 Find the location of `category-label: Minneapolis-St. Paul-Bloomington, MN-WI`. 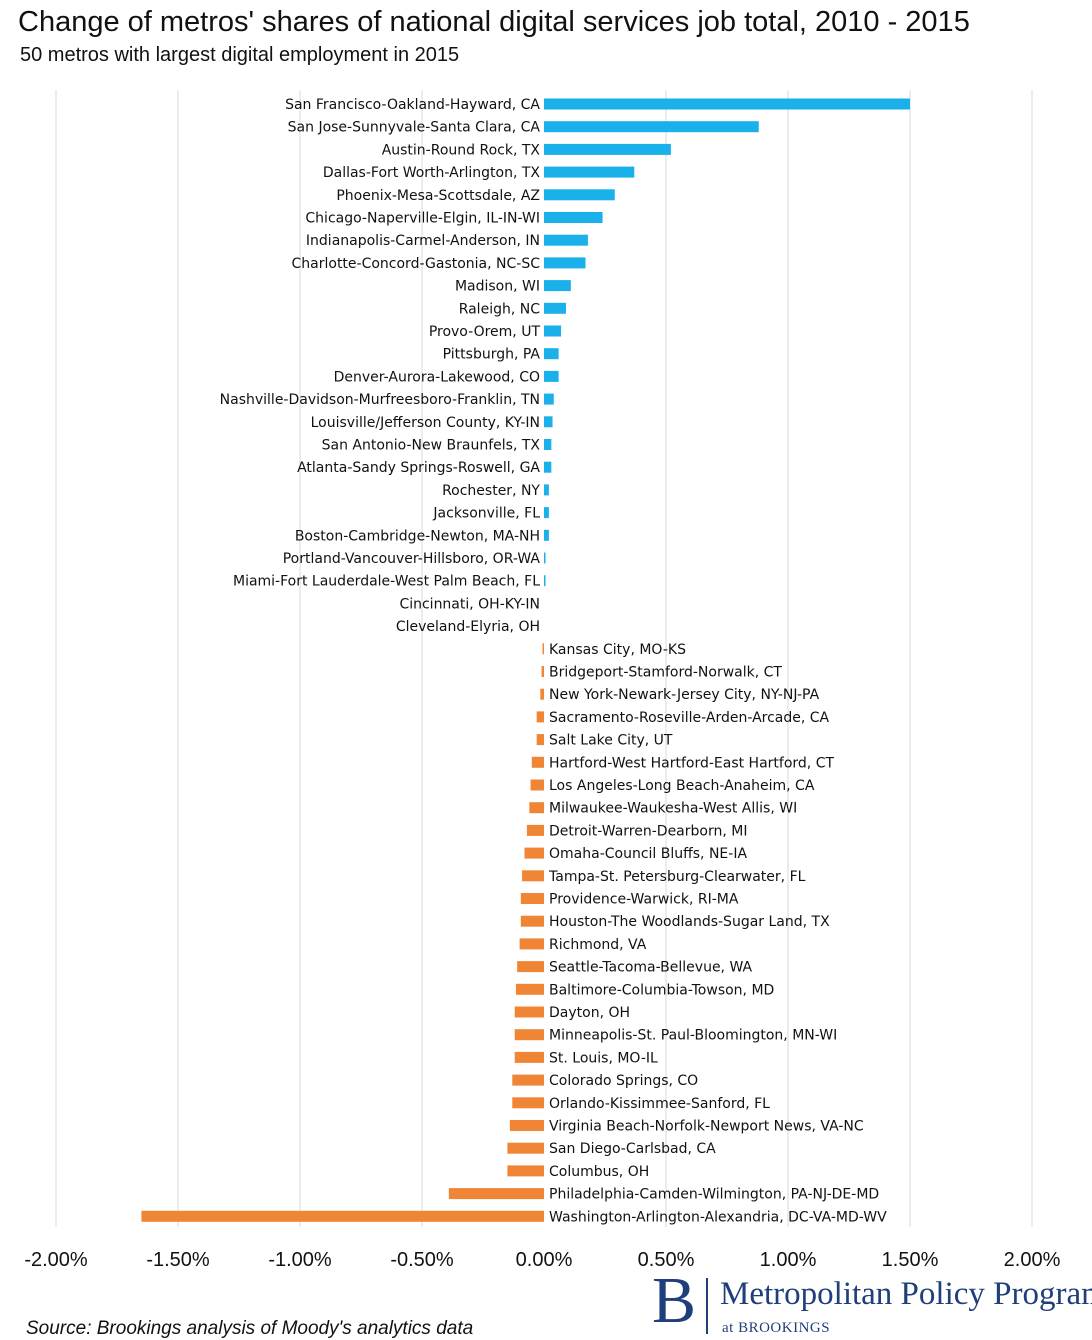

category-label: Minneapolis-St. Paul-Bloomington, MN-WI is located at coordinates (693, 1036).